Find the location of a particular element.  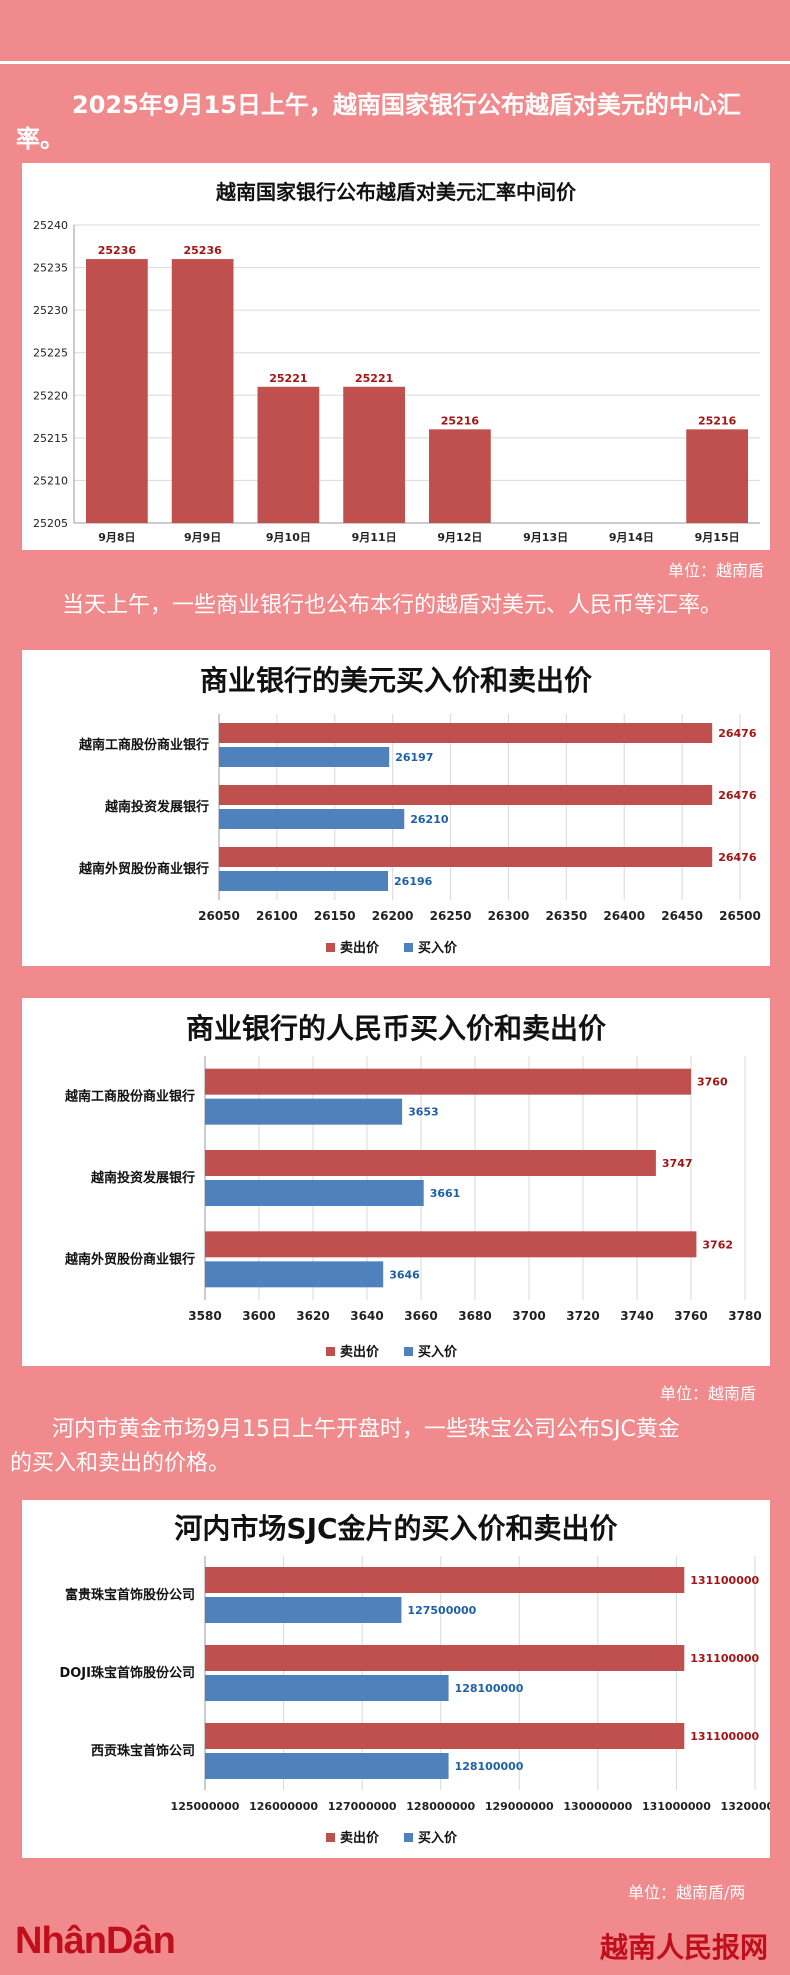

chart3-sell-label: 3760 is located at coordinates (712, 1082).